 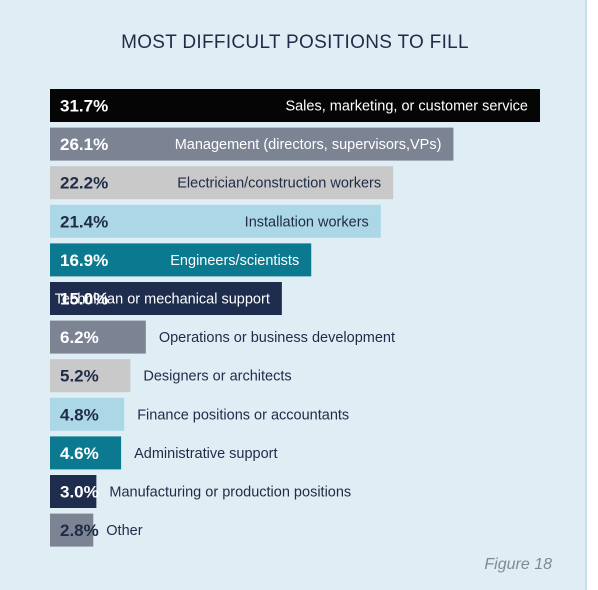 I want to click on value-label-installation-workers: 21.4%, so click(x=84, y=221).